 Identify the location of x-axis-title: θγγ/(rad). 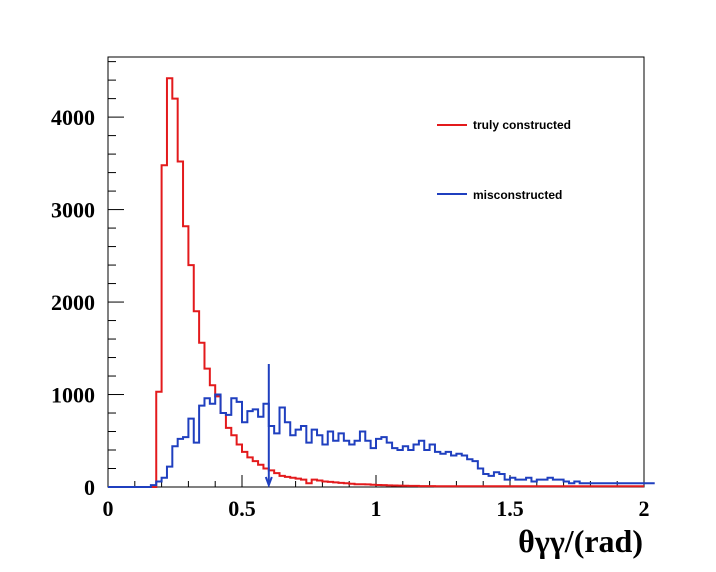
(580, 541).